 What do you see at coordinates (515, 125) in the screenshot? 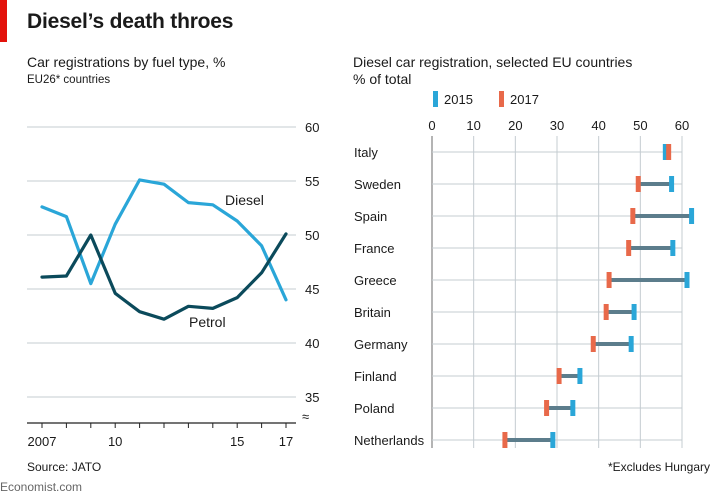
I see `x-tick-label: 20` at bounding box center [515, 125].